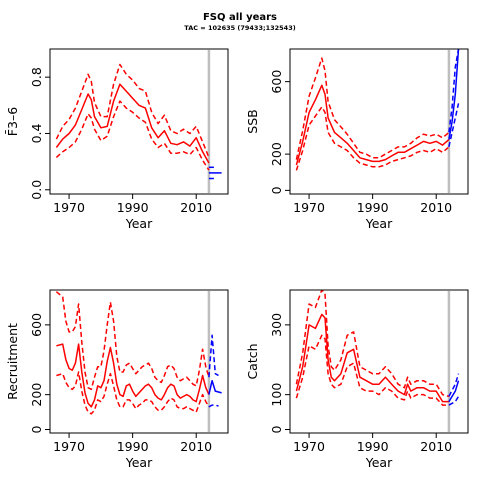  I want to click on catch-x-tick-label: 2010, so click(436, 446).